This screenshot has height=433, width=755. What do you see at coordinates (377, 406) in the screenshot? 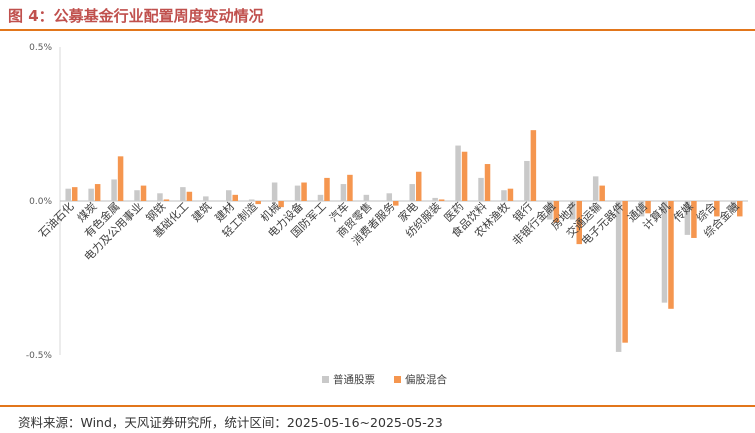
I see `source-rule` at bounding box center [377, 406].